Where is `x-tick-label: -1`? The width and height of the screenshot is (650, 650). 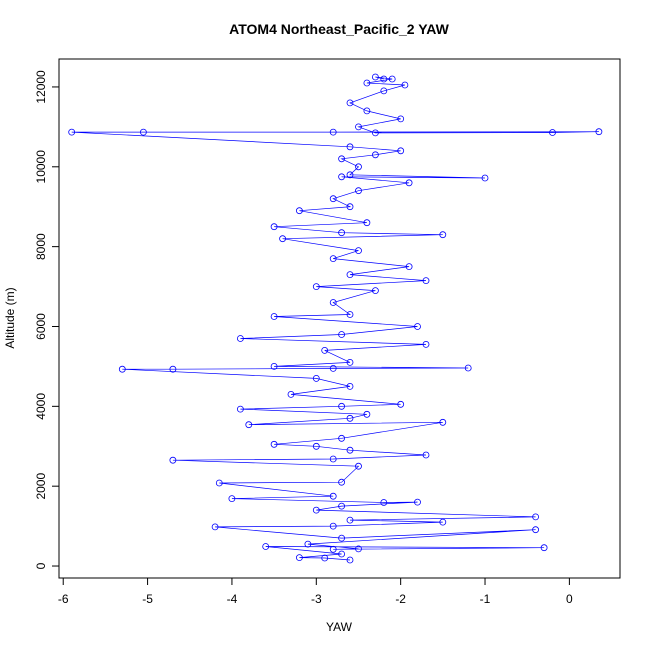 x-tick-label: -1 is located at coordinates (485, 599).